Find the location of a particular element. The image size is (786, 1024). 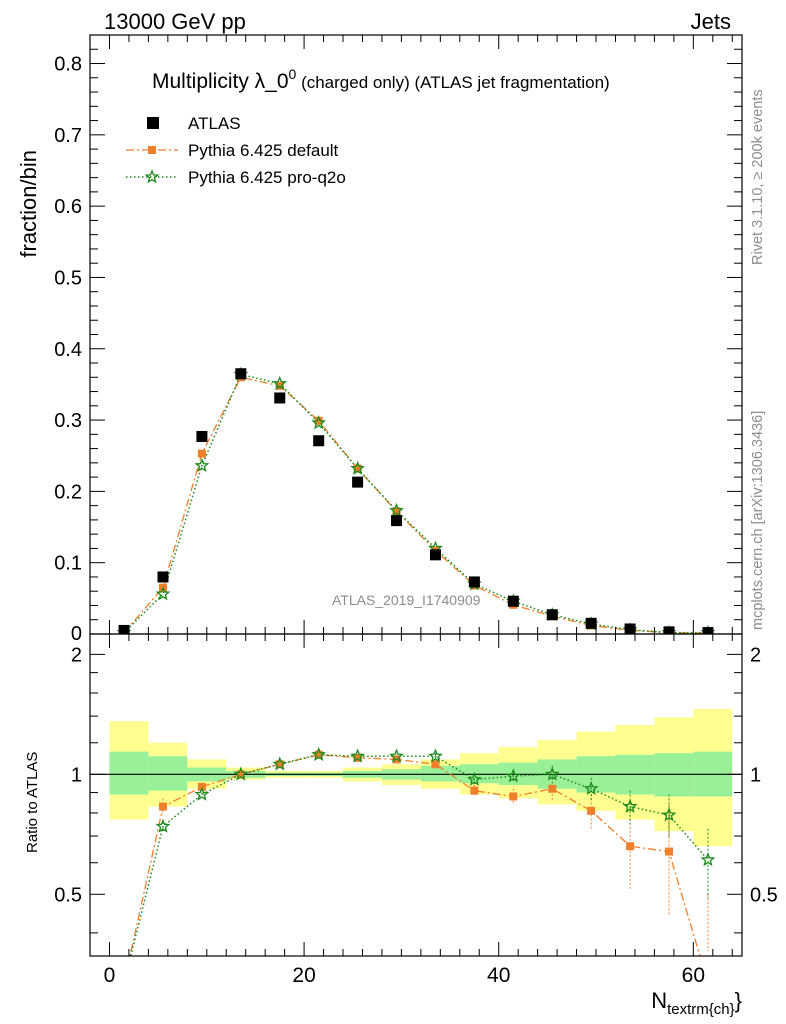

y-axis-label: fraction/bin is located at coordinates (28, 204).